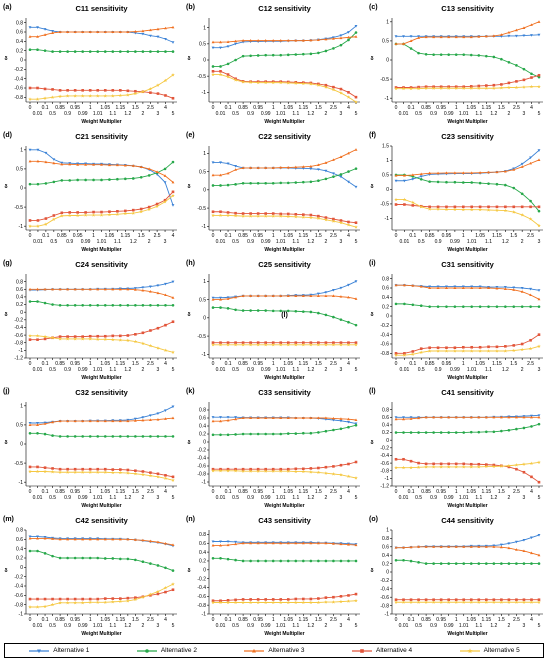 The height and width of the screenshot is (661, 550). Describe the element at coordinates (21, 151) in the screenshot. I see `y-tick-label: 1` at that location.